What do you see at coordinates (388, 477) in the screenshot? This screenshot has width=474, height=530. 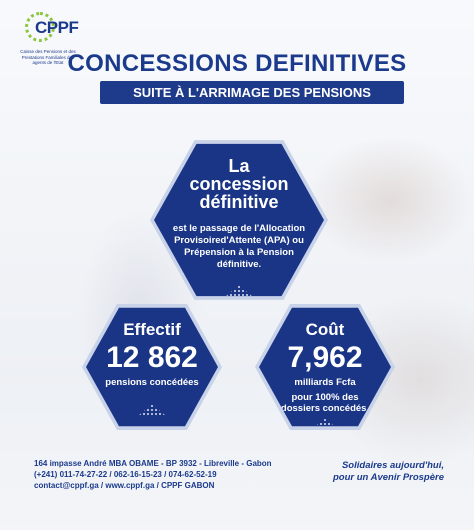 I see `slogan-line2: pour un Avenir Prospère` at bounding box center [388, 477].